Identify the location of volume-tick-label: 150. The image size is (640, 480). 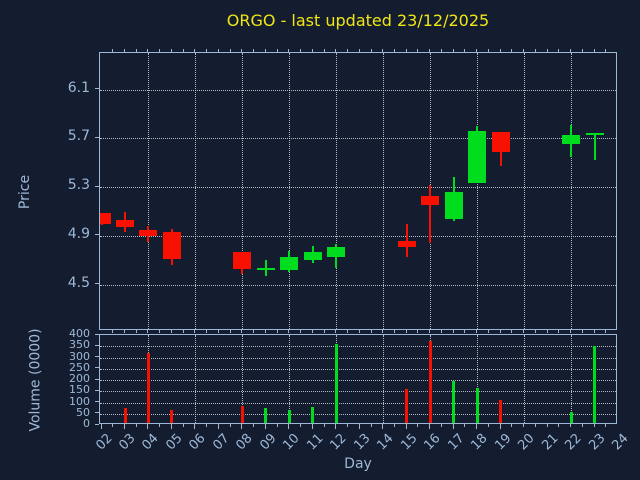
(79, 390).